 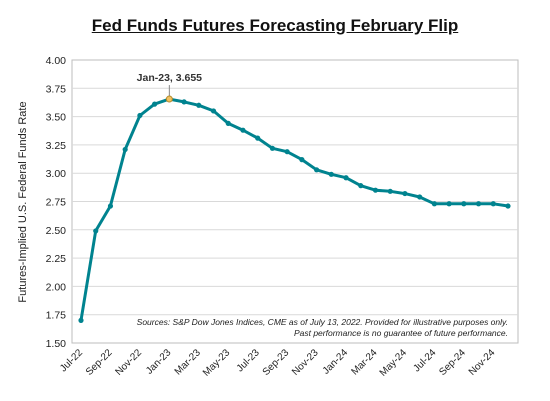 I want to click on y-tick-label: 2.50, so click(x=56, y=231).